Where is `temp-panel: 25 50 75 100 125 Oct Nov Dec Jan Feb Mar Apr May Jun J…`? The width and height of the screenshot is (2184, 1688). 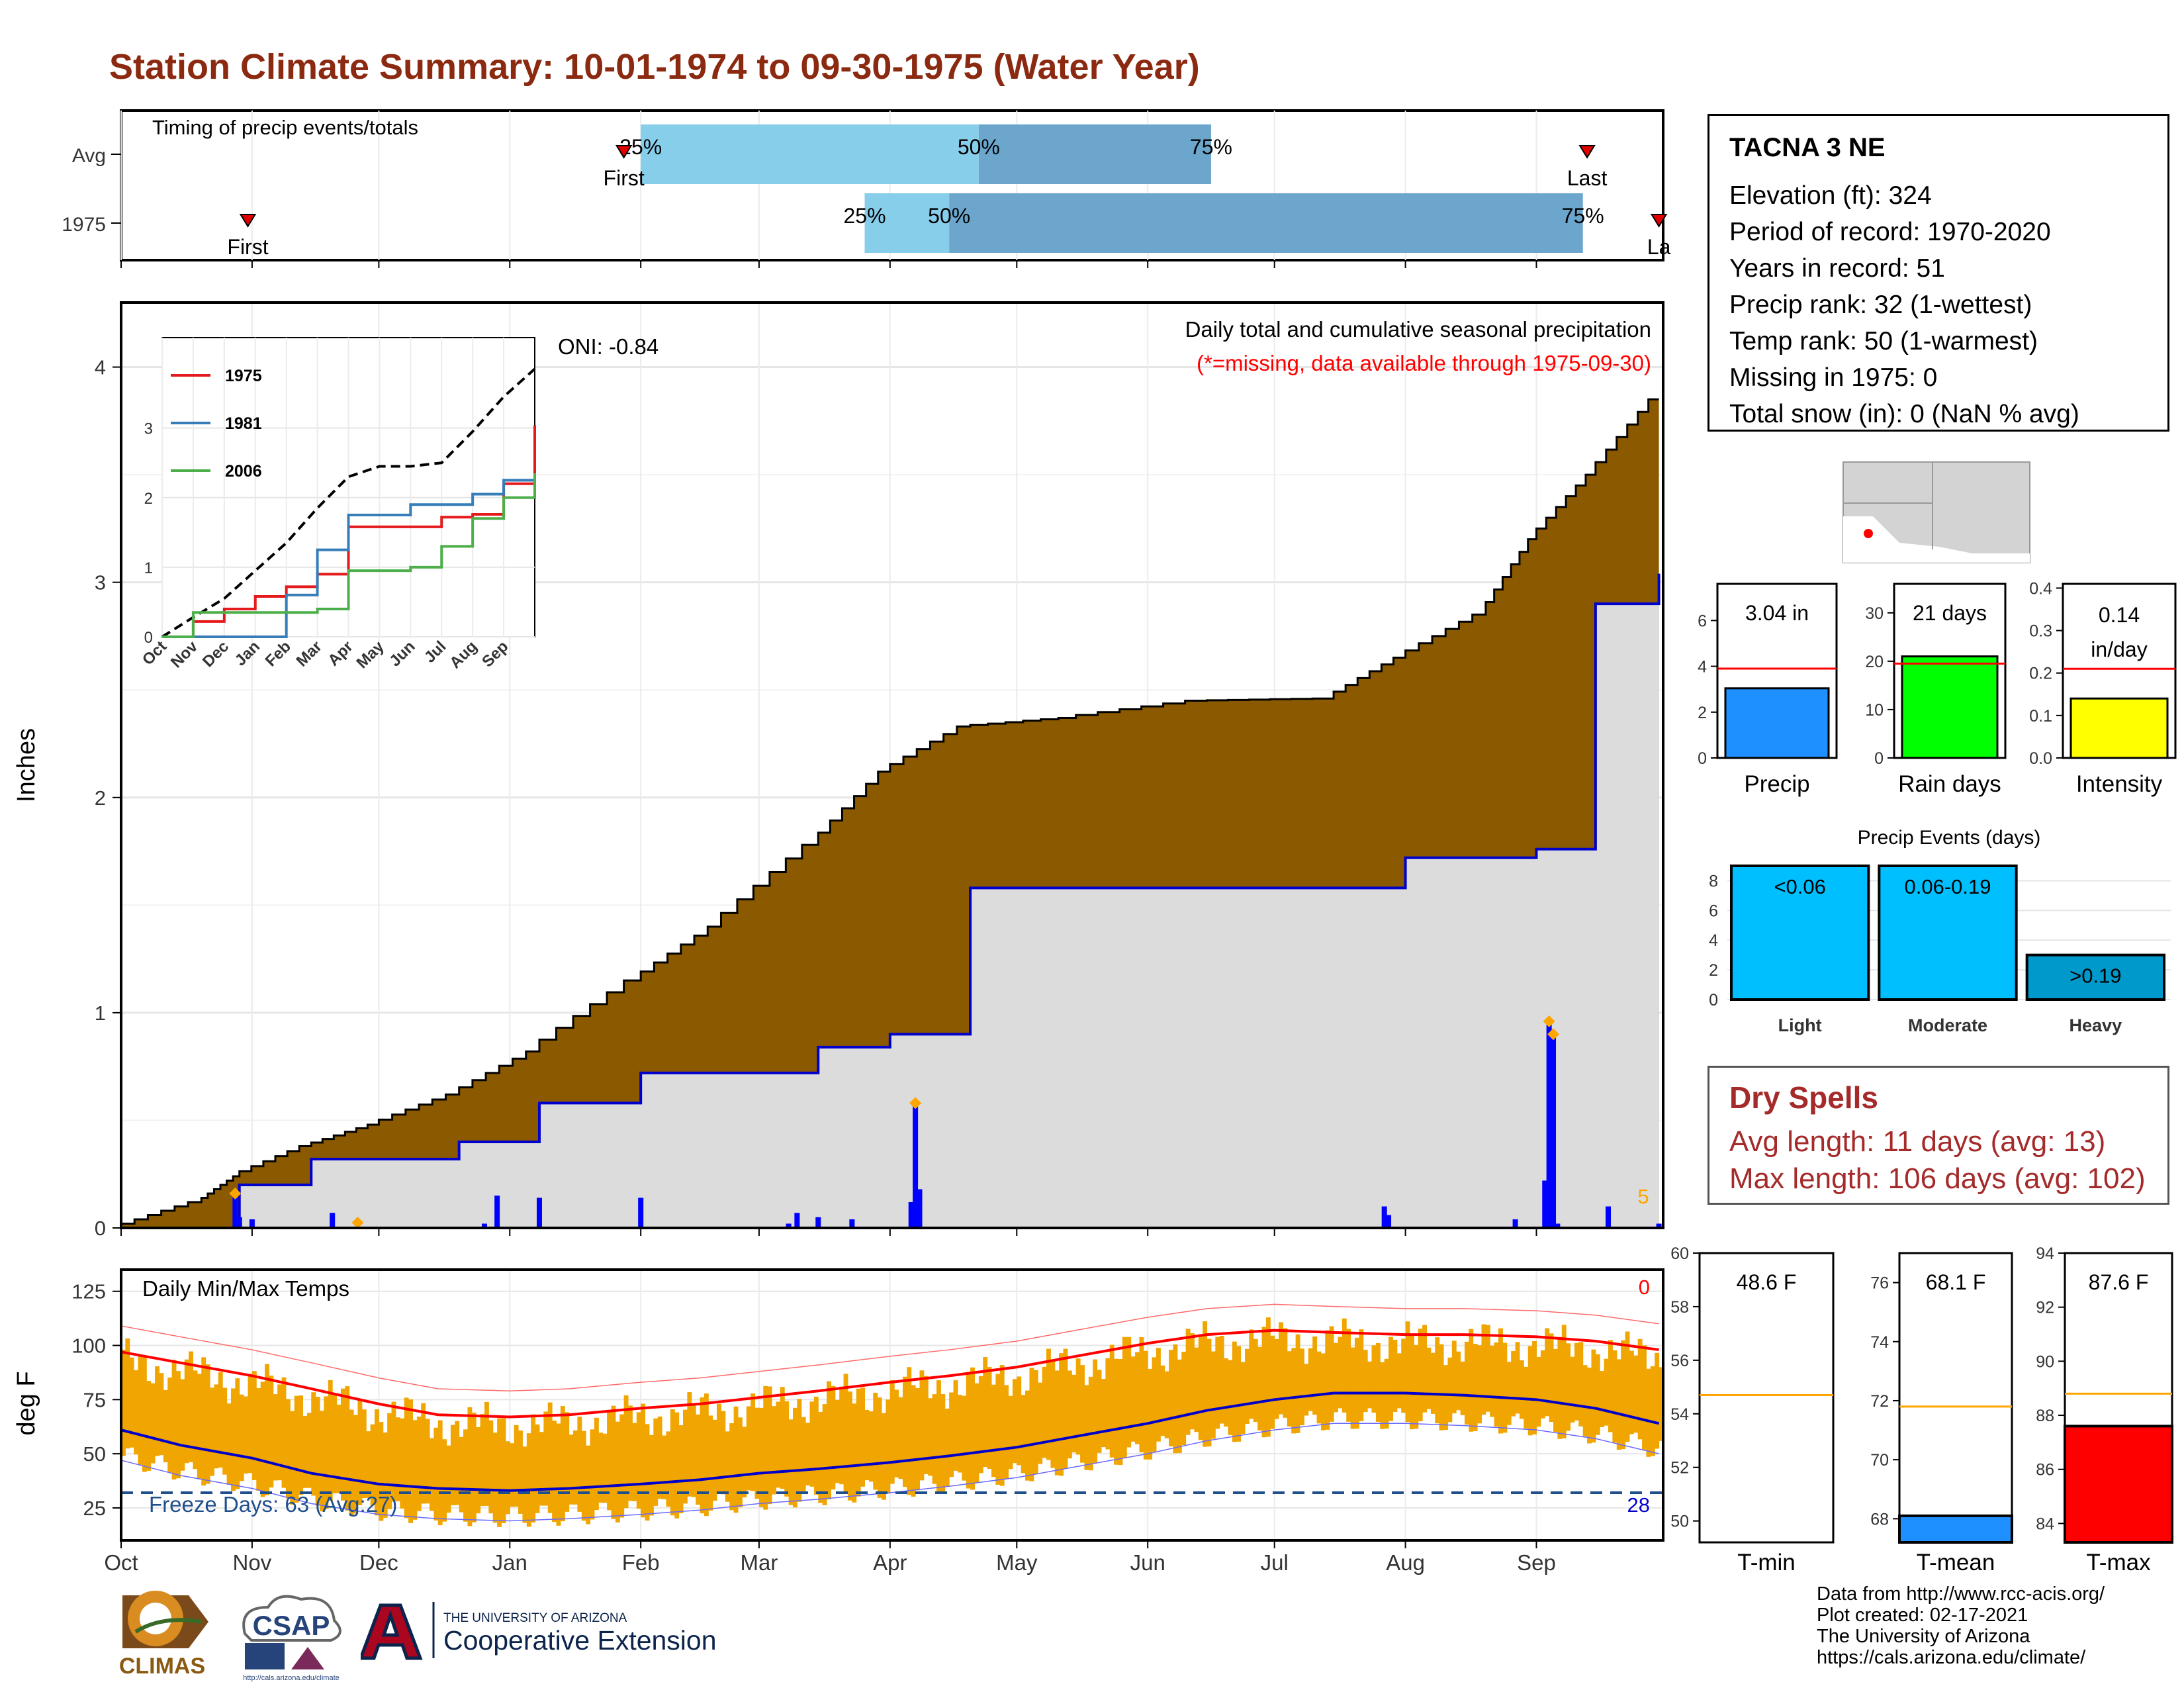 temp-panel: 25 50 75 100 125 Oct Nov Dec Jan Feb Mar Apr May Jun J… is located at coordinates (839, 1421).